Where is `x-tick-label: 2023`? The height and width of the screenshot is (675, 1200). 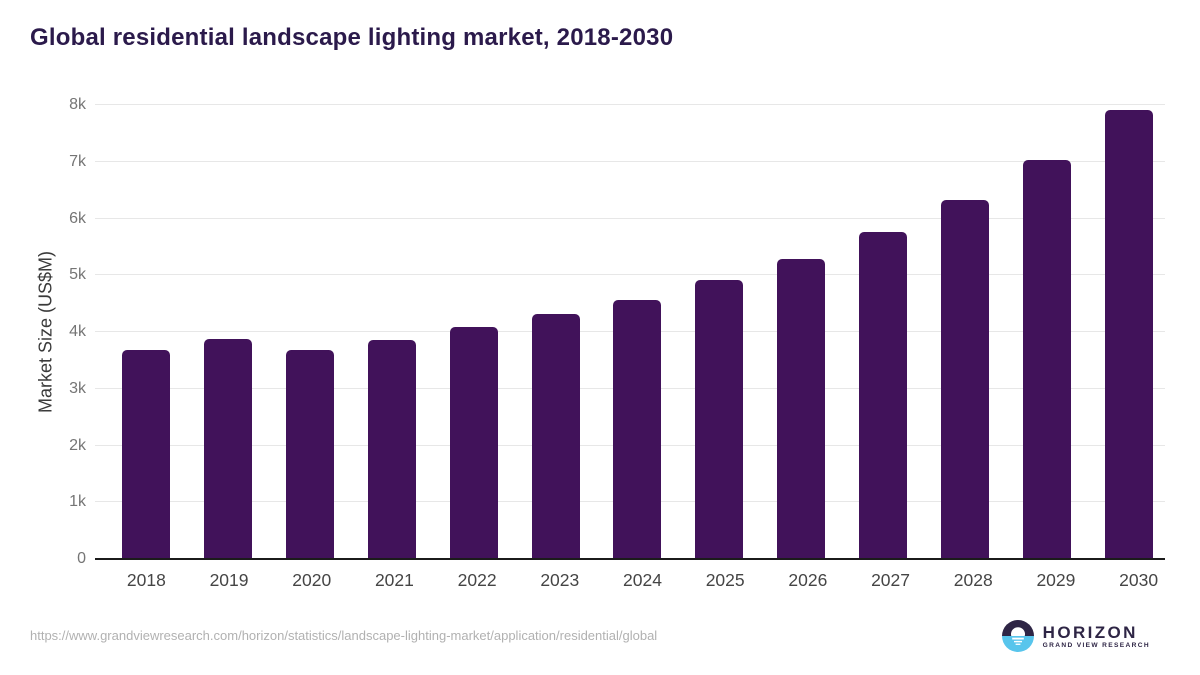 x-tick-label: 2023 is located at coordinates (560, 580).